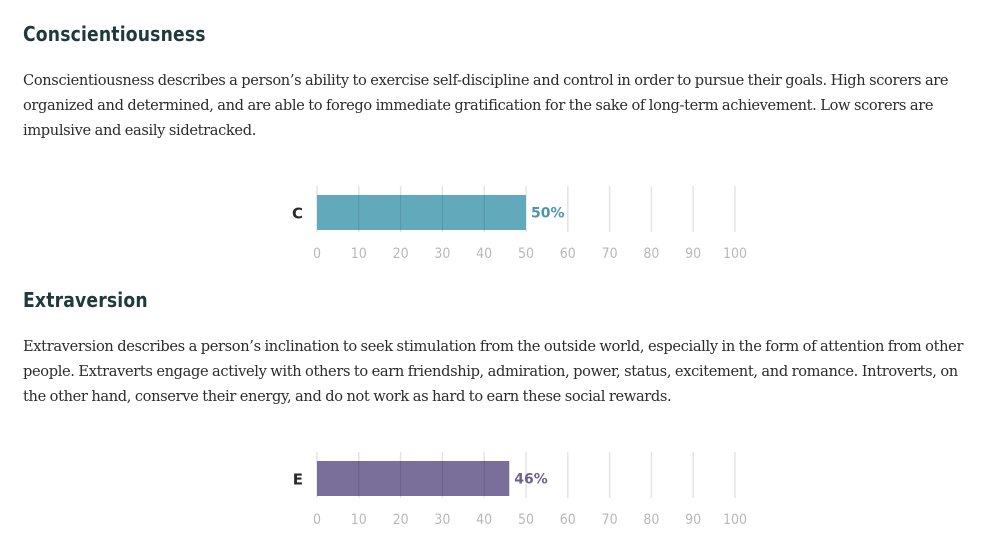 Image resolution: width=1004 pixels, height=538 pixels. Describe the element at coordinates (298, 480) in the screenshot. I see `trait-letter: E` at that location.